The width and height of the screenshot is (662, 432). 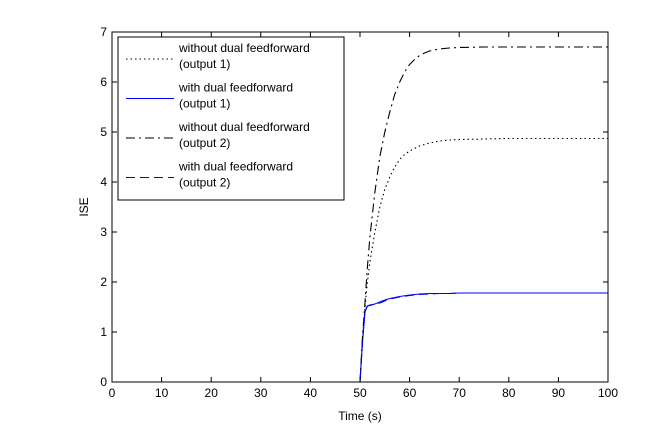 I want to click on legend-box, so click(x=231, y=118).